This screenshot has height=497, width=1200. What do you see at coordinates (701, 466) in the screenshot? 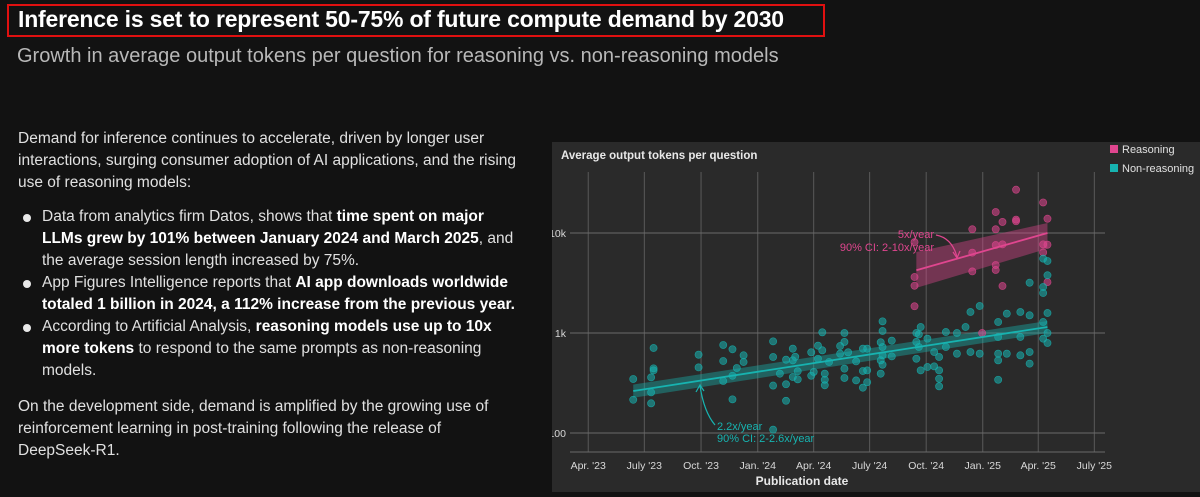
I see `x-tick-label: Oct. '23` at bounding box center [701, 466].